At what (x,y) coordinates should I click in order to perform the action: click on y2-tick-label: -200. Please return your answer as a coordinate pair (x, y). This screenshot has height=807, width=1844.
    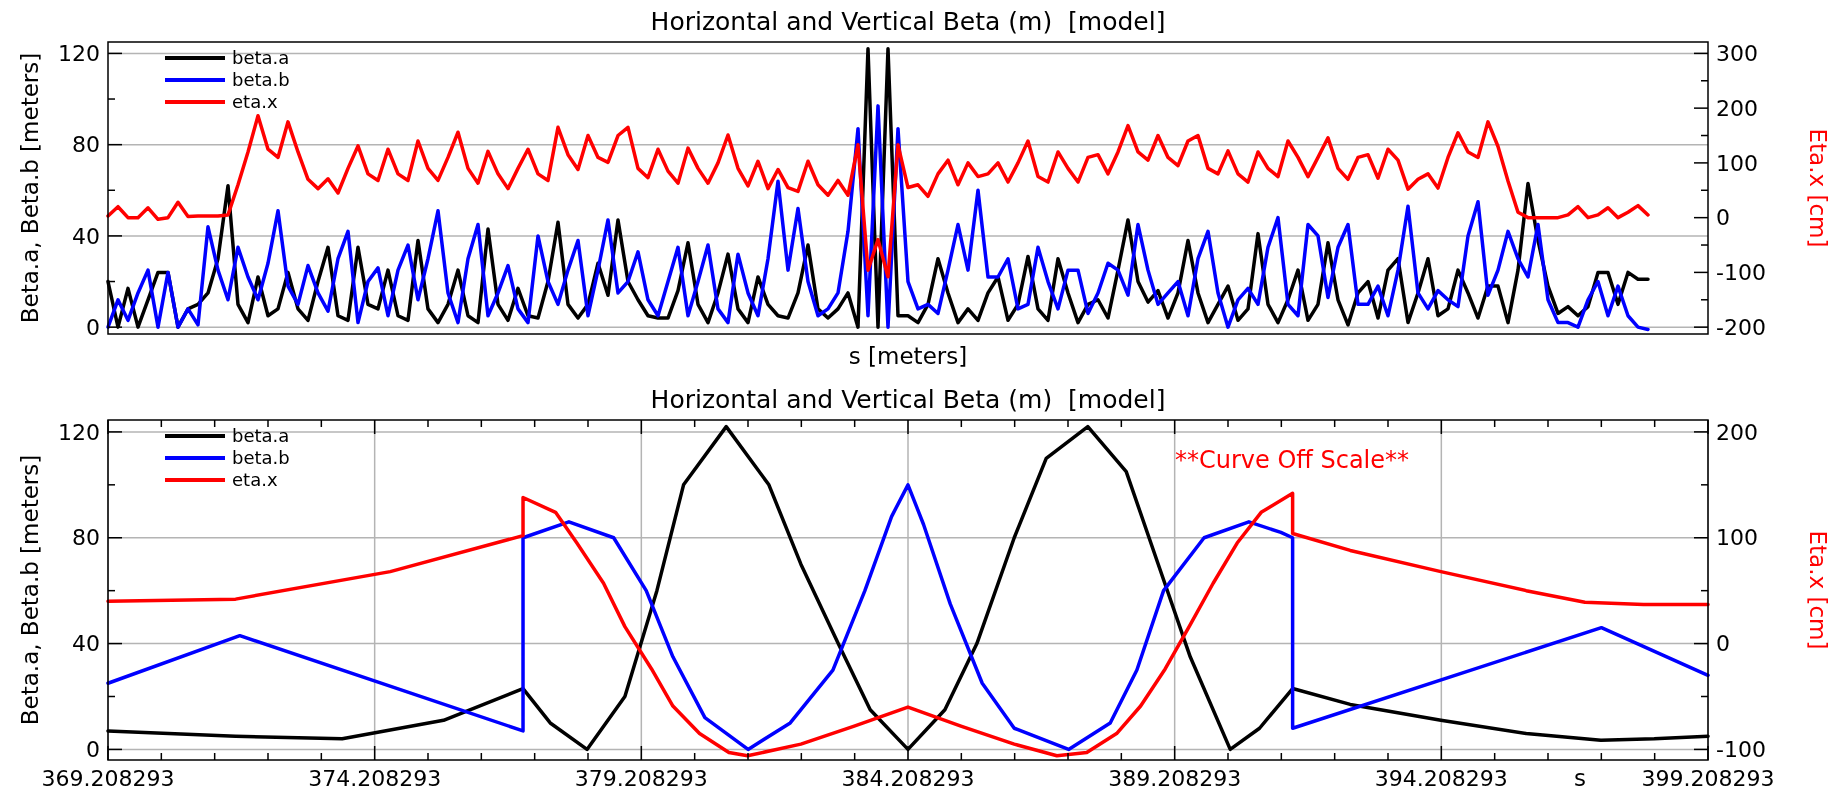
    Looking at the image, I should click on (1741, 327).